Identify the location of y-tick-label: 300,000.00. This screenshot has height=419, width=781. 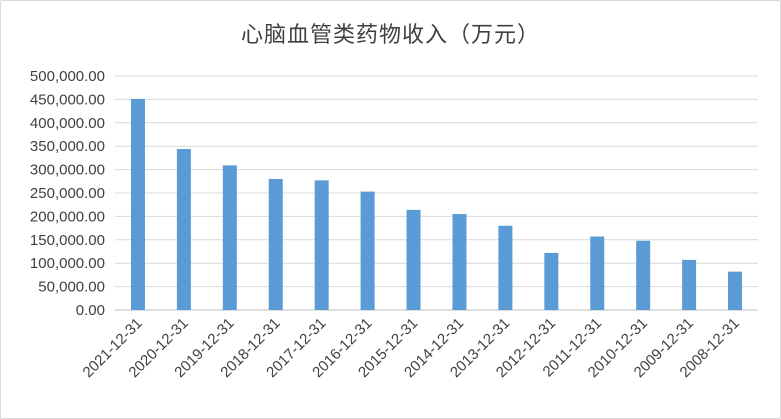
(67, 170).